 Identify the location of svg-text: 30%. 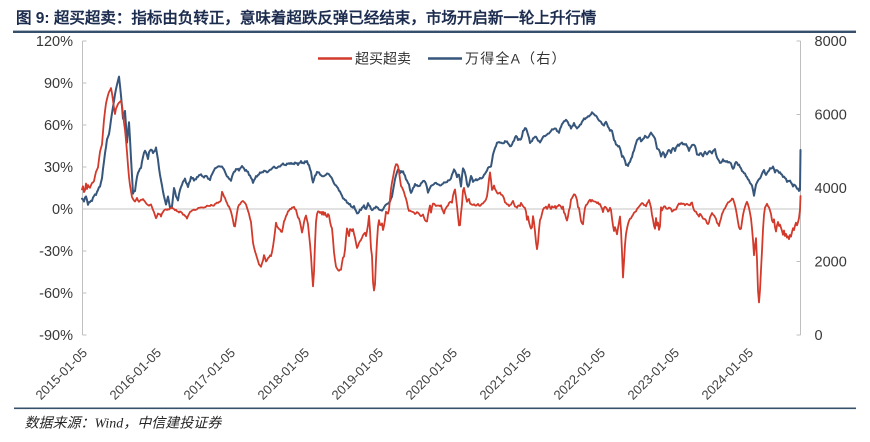
(58, 168).